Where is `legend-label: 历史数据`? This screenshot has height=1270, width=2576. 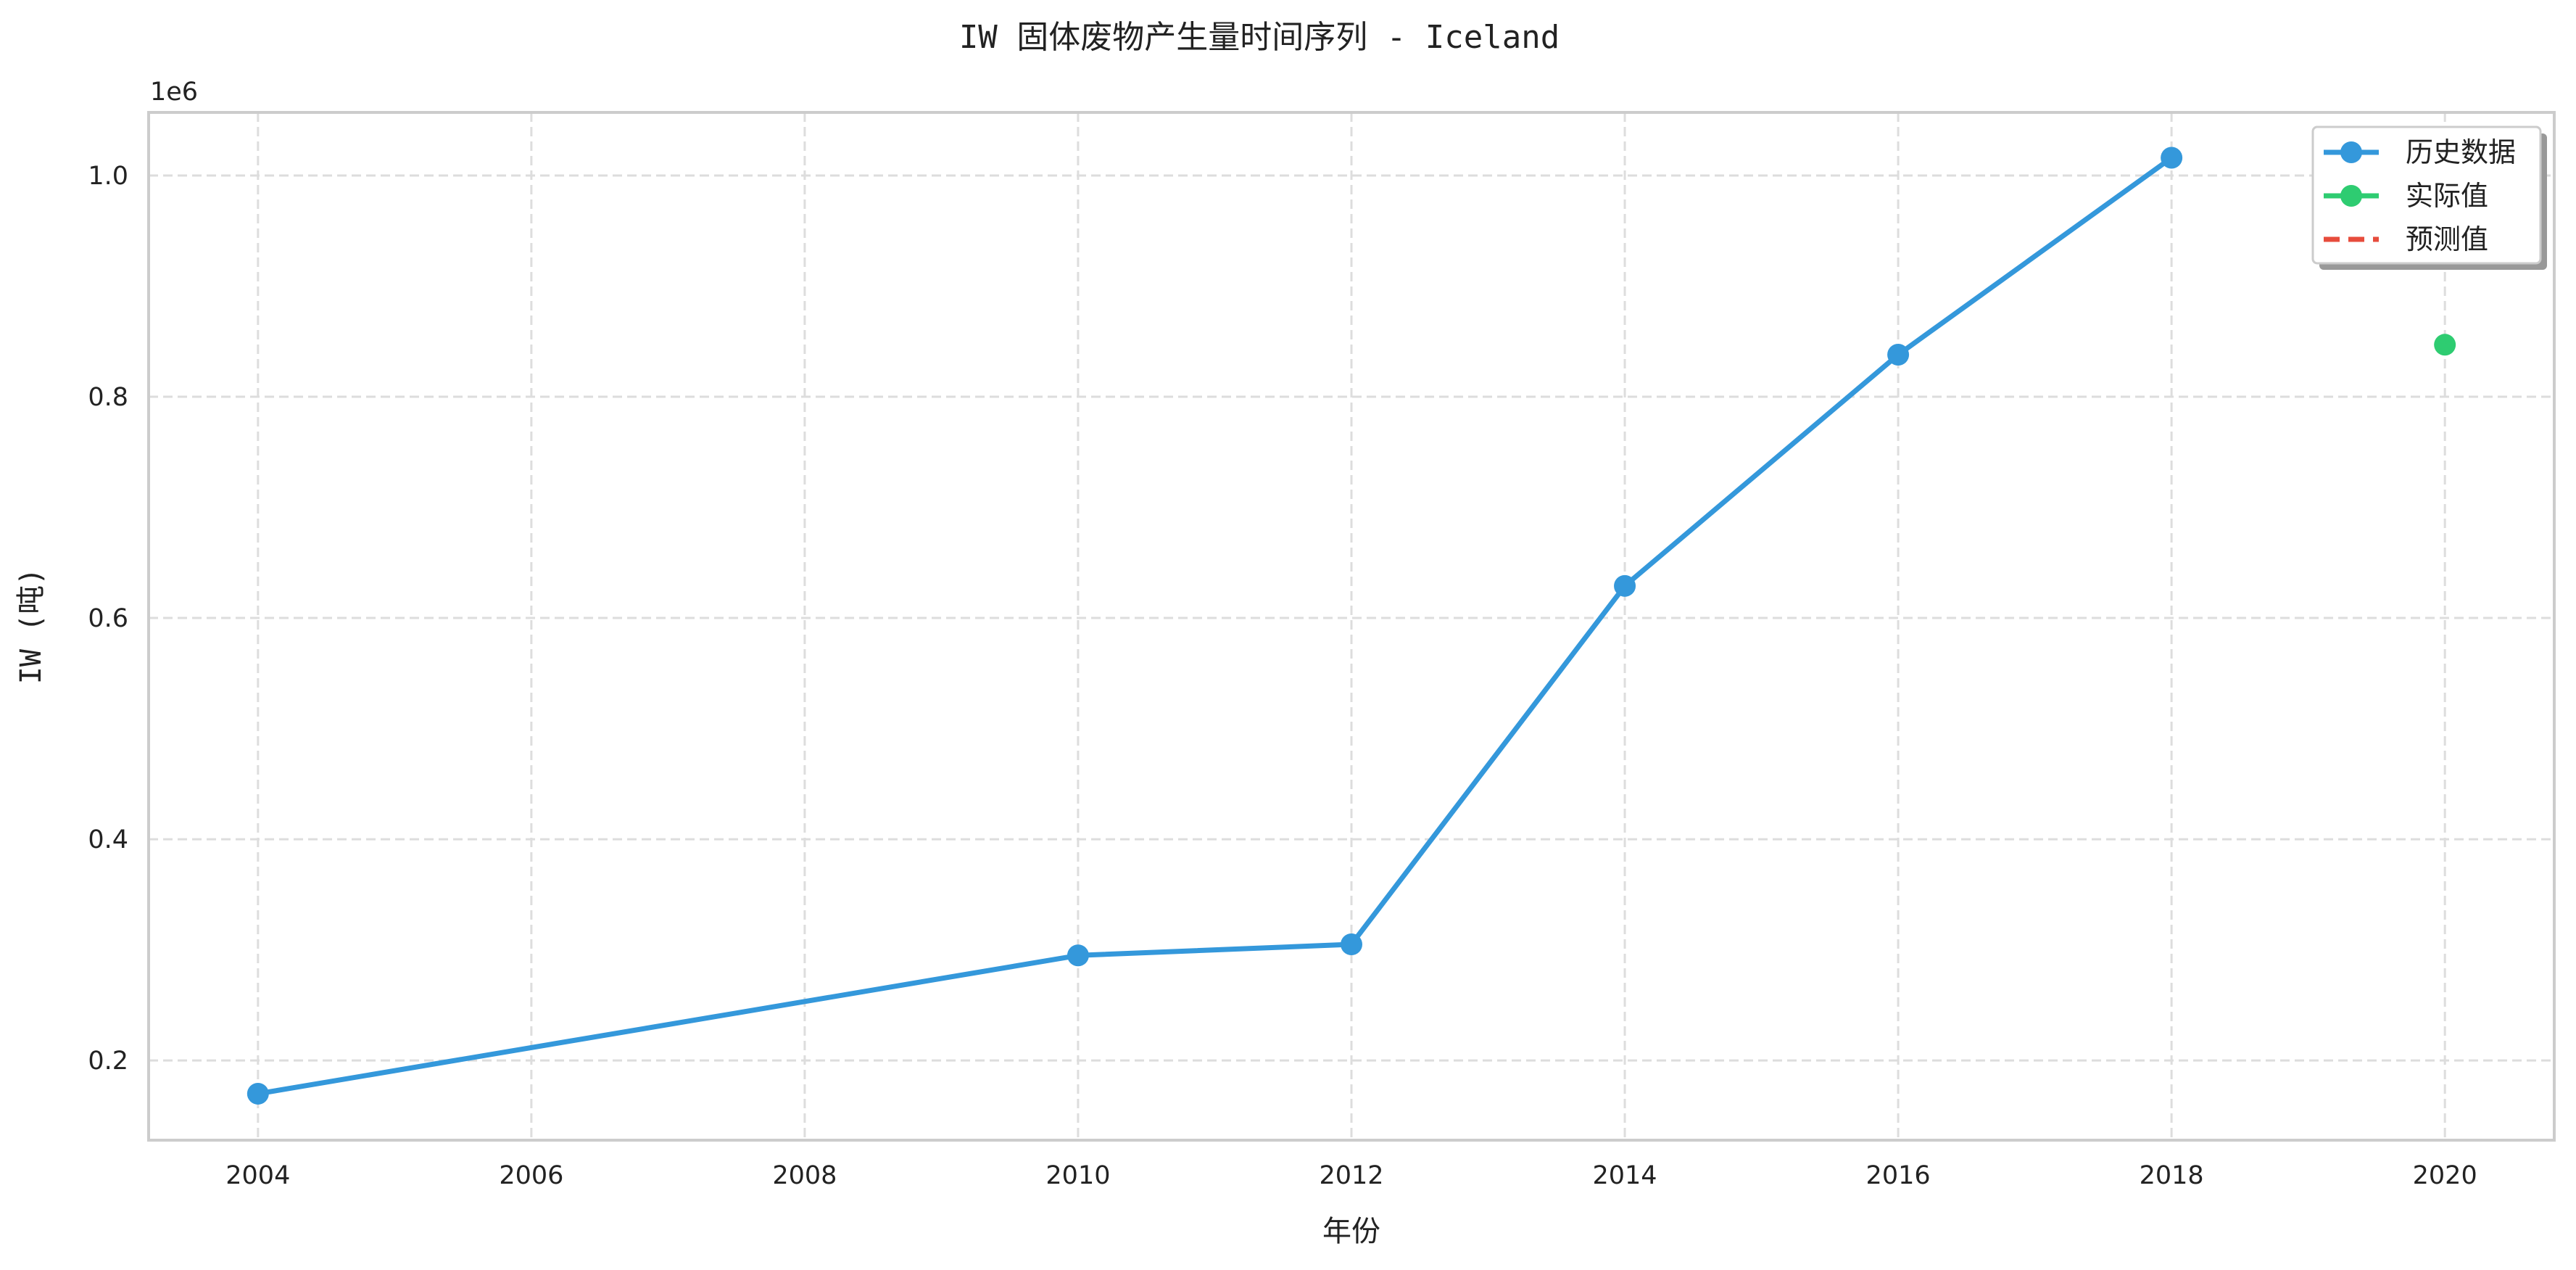
legend-label: 历史数据 is located at coordinates (2461, 152).